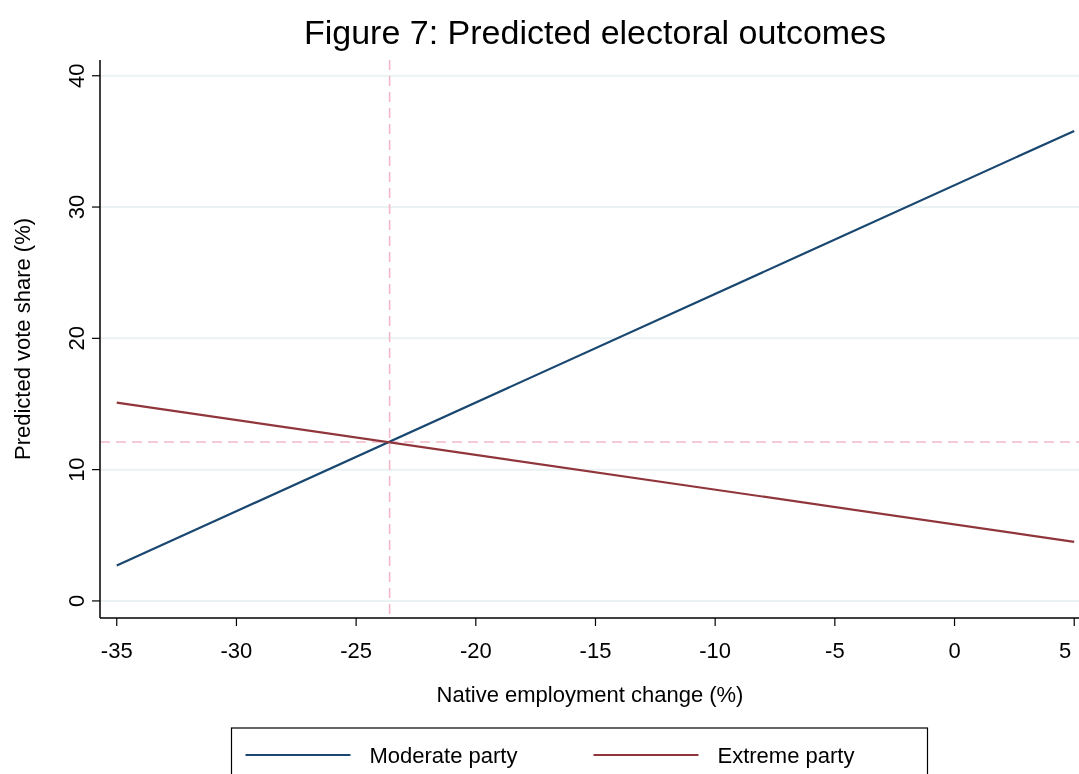  Describe the element at coordinates (835, 650) in the screenshot. I see `x-tick-label: -5` at that location.